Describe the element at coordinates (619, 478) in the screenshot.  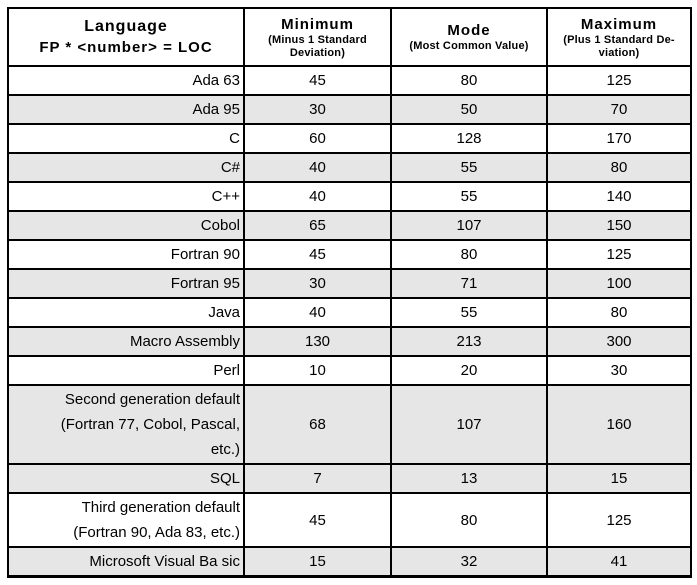
I see `max-cell: 15` at that location.